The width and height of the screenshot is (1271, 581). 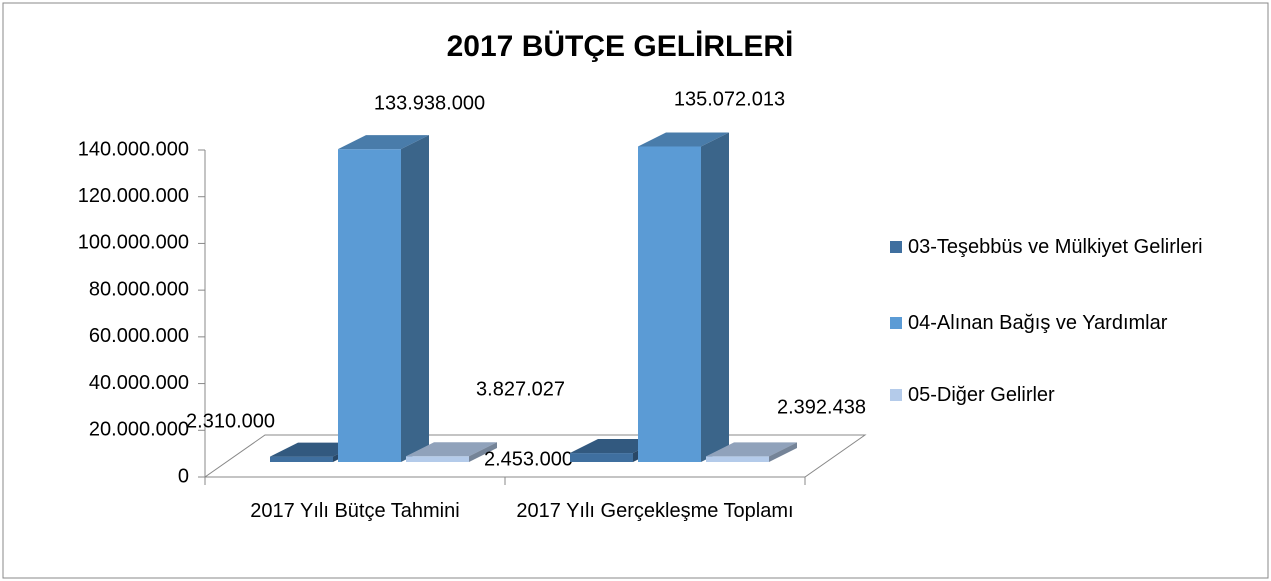 What do you see at coordinates (620, 46) in the screenshot?
I see `chart-title: 2017 BÜTÇE GELİRLERİ` at bounding box center [620, 46].